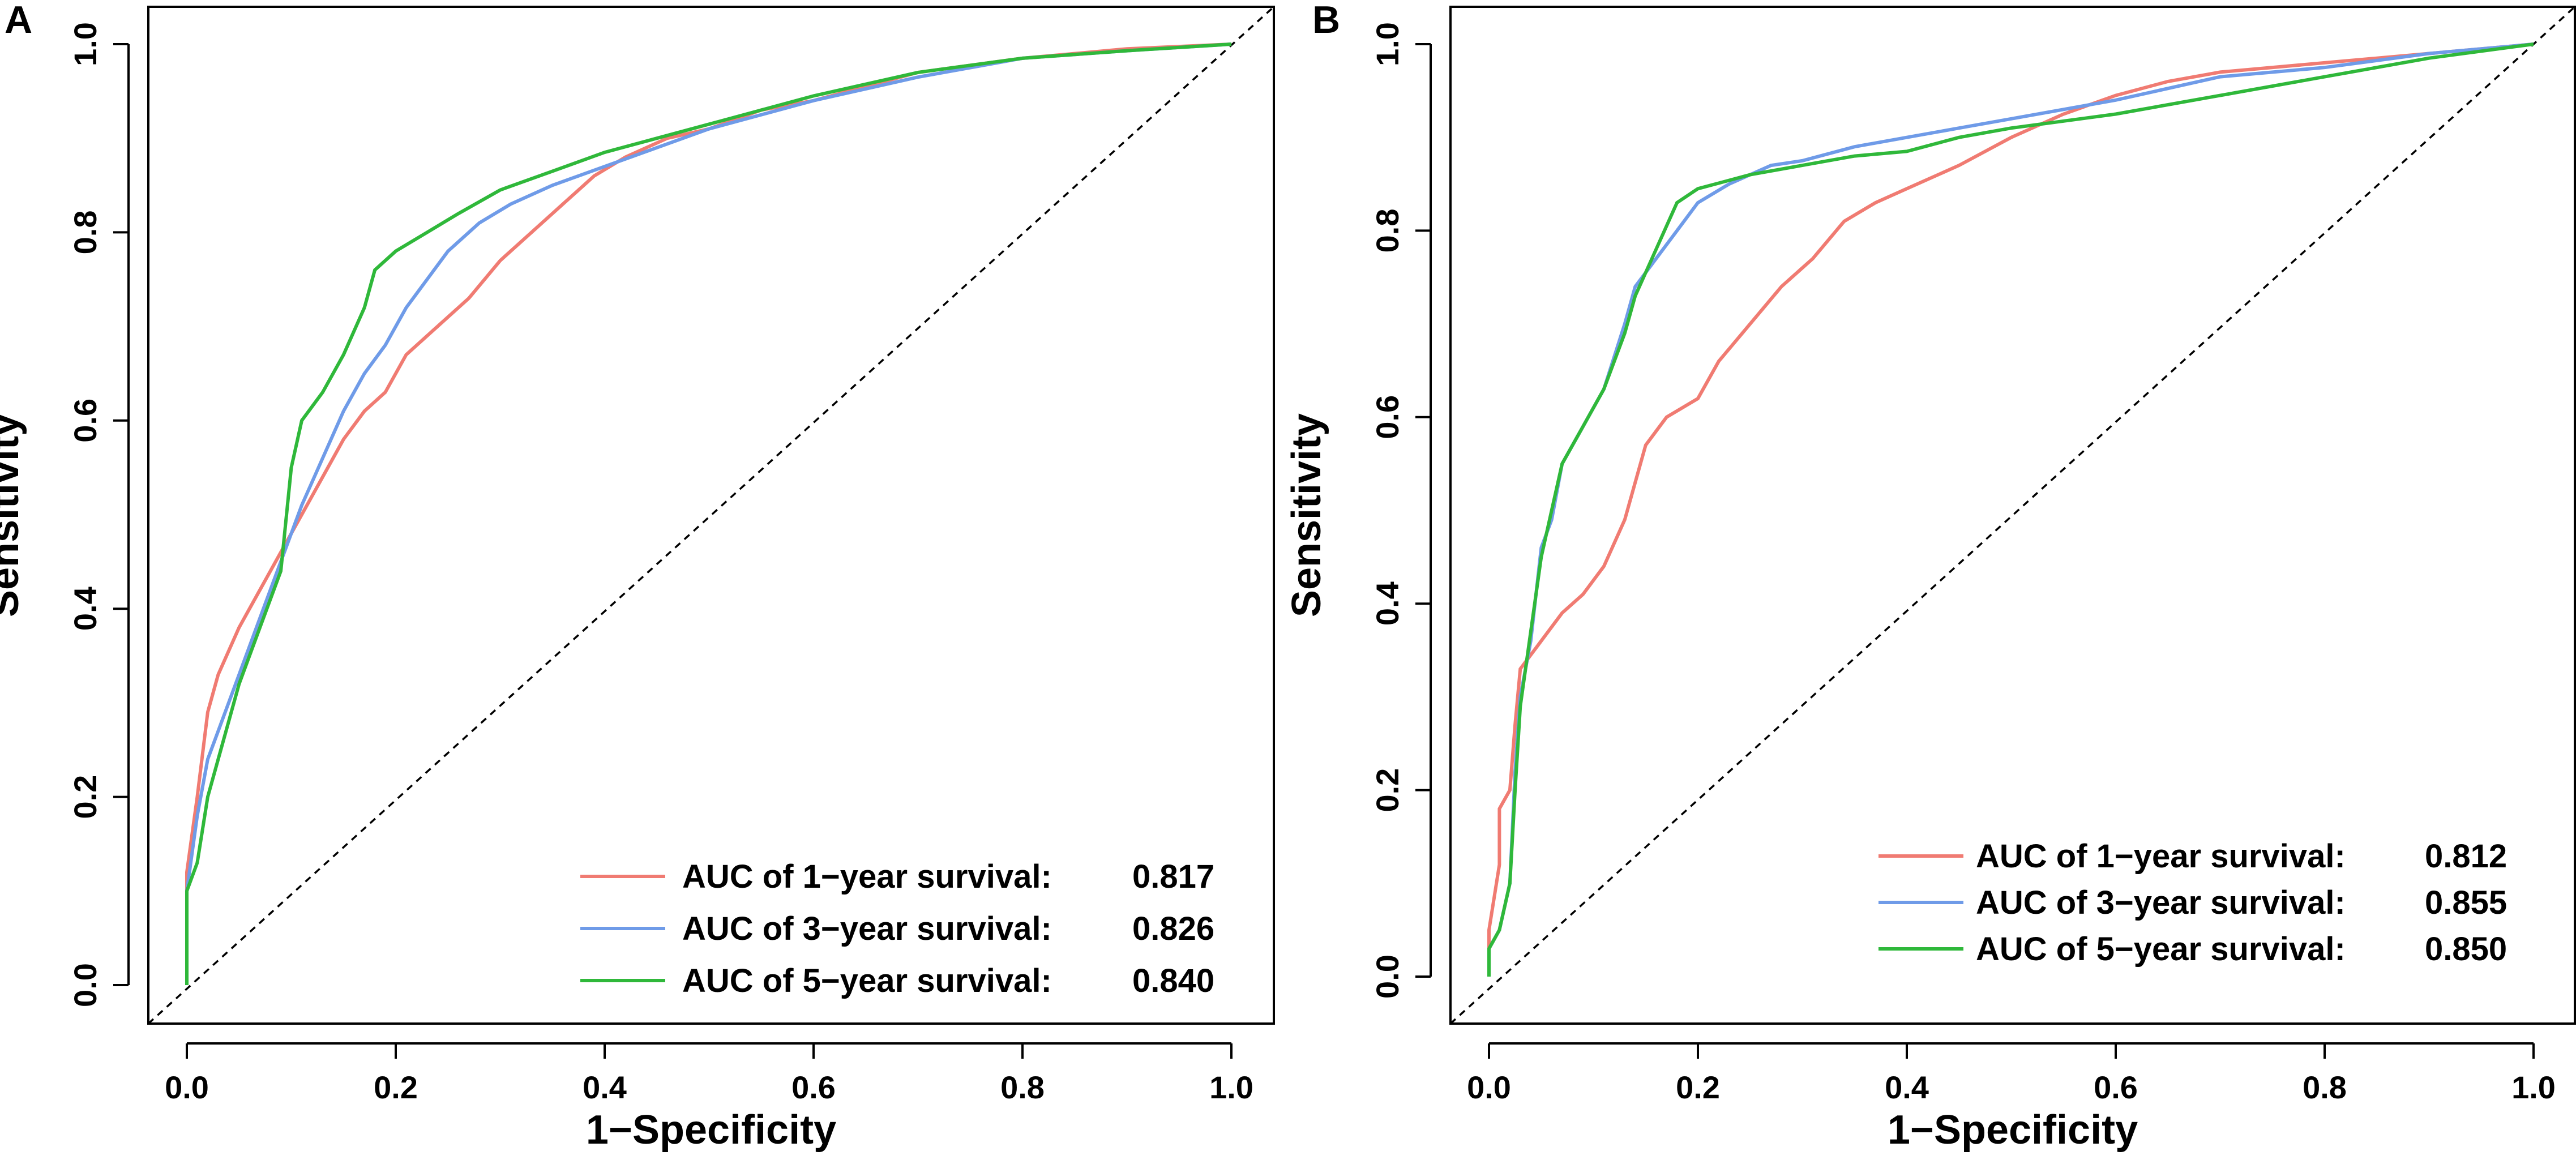  I want to click on legend-auc-5-year: 0.840, so click(1173, 980).